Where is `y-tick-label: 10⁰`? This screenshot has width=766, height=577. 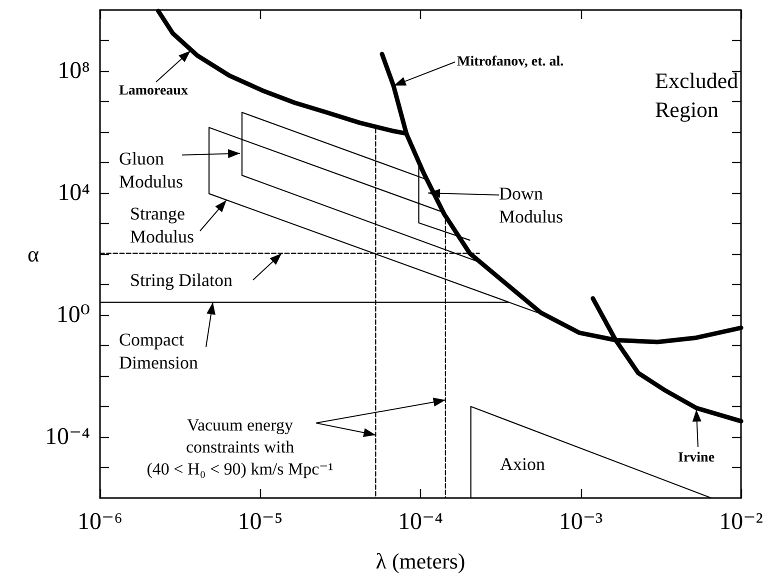
y-tick-label: 10⁰ is located at coordinates (73, 315).